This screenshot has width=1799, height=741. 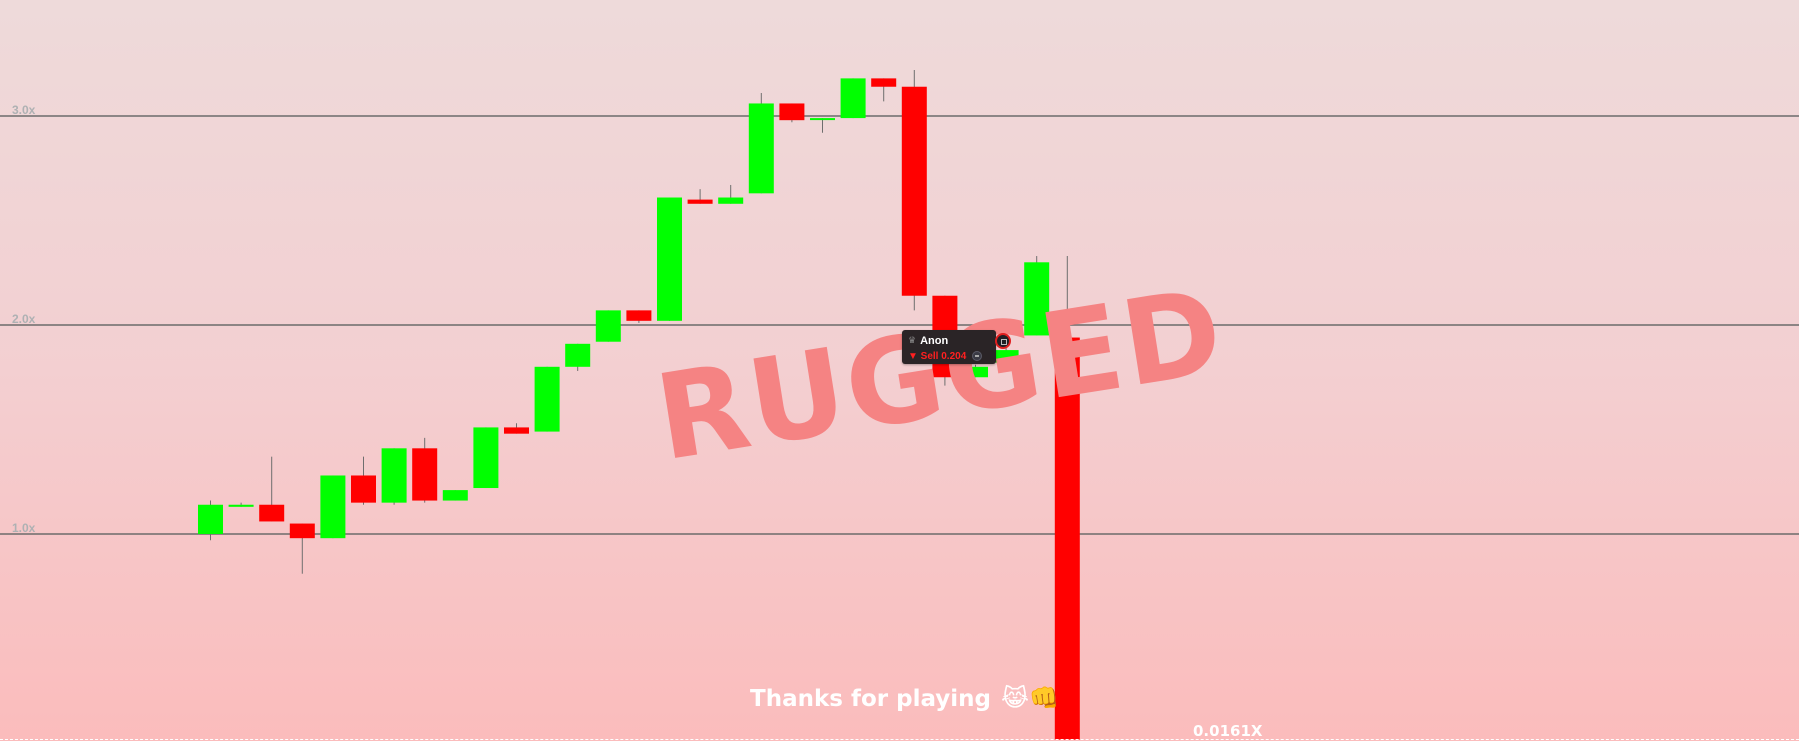 I want to click on trade-marker-icon, so click(x=1003, y=341).